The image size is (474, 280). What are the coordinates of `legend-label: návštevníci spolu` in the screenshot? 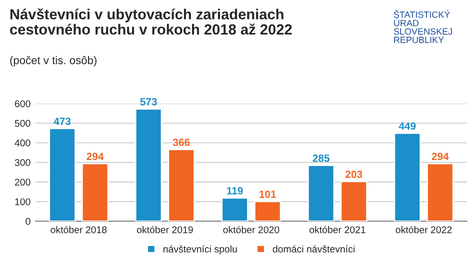 It's located at (200, 249).